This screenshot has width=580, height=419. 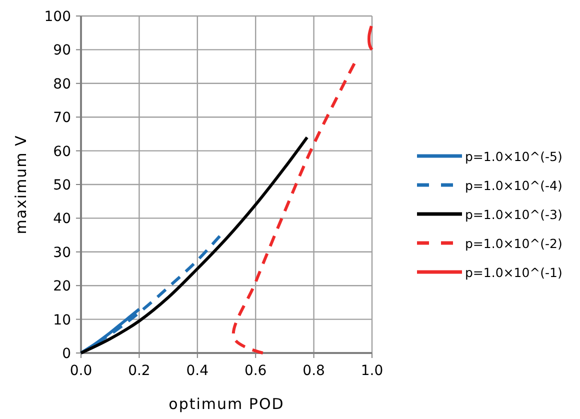 What do you see at coordinates (66, 354) in the screenshot?
I see `y-tick-label: 0` at bounding box center [66, 354].